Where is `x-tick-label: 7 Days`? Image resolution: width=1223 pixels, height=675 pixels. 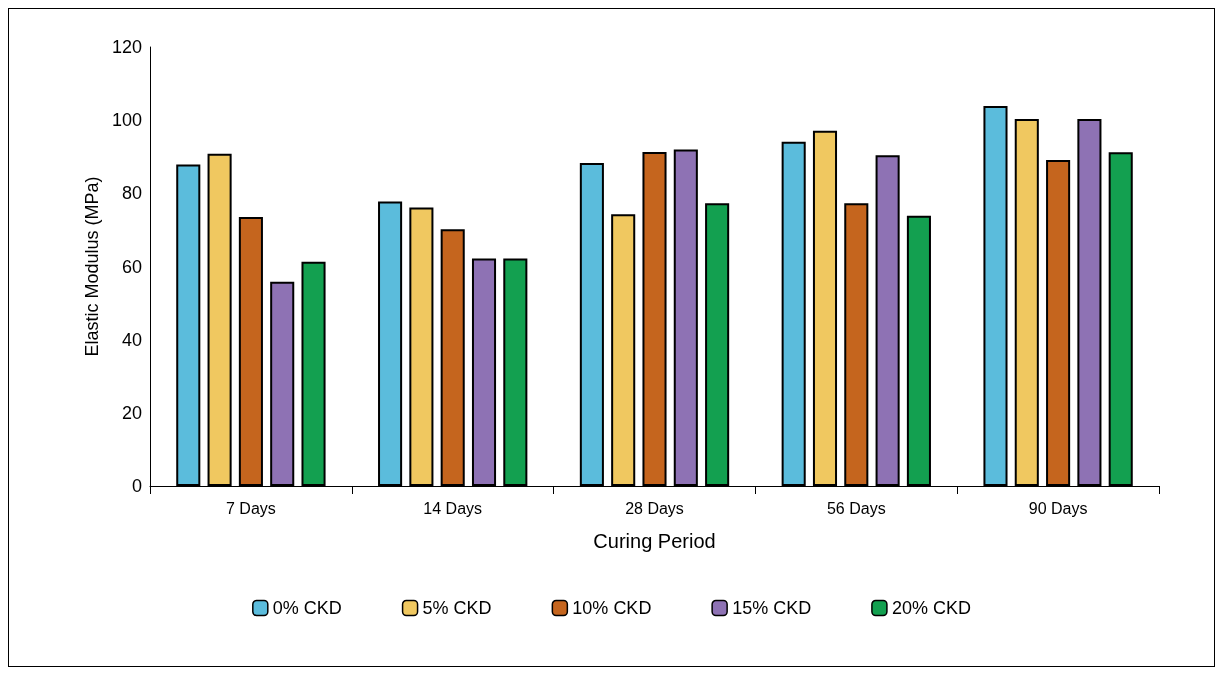
x-tick-label: 7 Days is located at coordinates (251, 508).